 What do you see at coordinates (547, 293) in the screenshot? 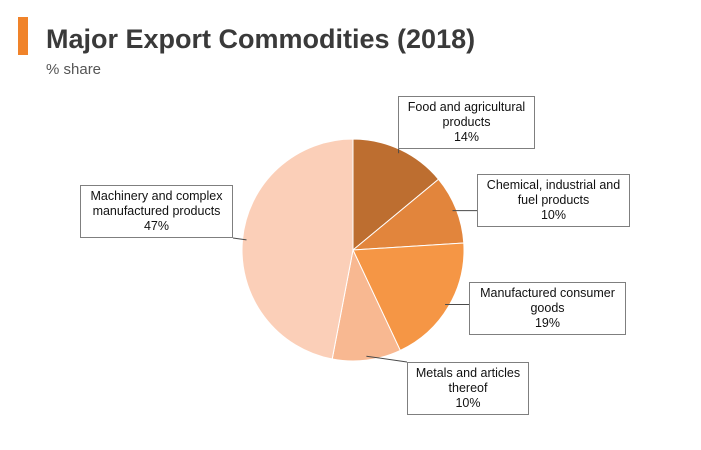
I see `slice-label-line: Manufactured consumer` at bounding box center [547, 293].